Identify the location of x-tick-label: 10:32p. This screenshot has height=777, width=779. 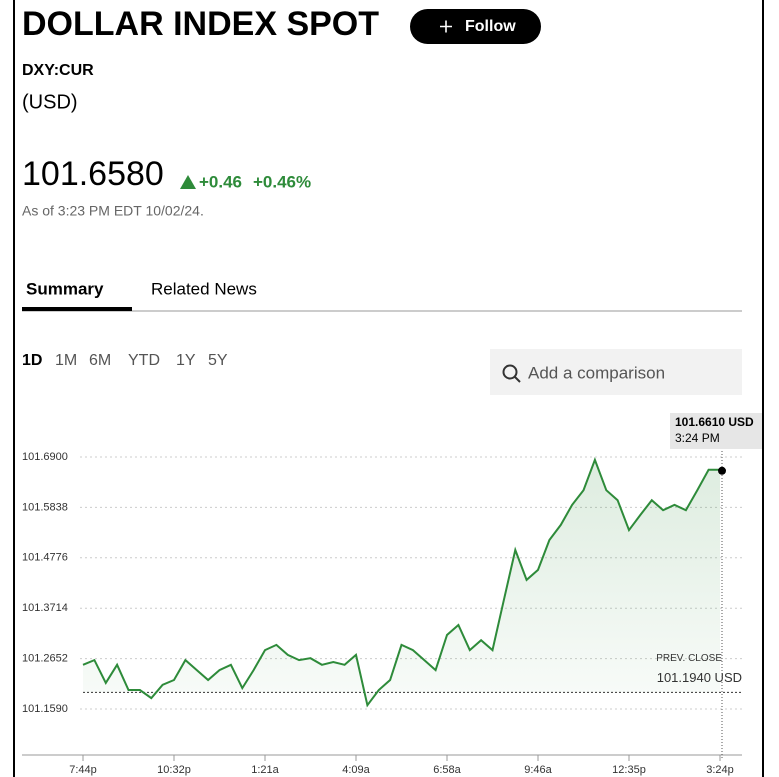
(174, 770).